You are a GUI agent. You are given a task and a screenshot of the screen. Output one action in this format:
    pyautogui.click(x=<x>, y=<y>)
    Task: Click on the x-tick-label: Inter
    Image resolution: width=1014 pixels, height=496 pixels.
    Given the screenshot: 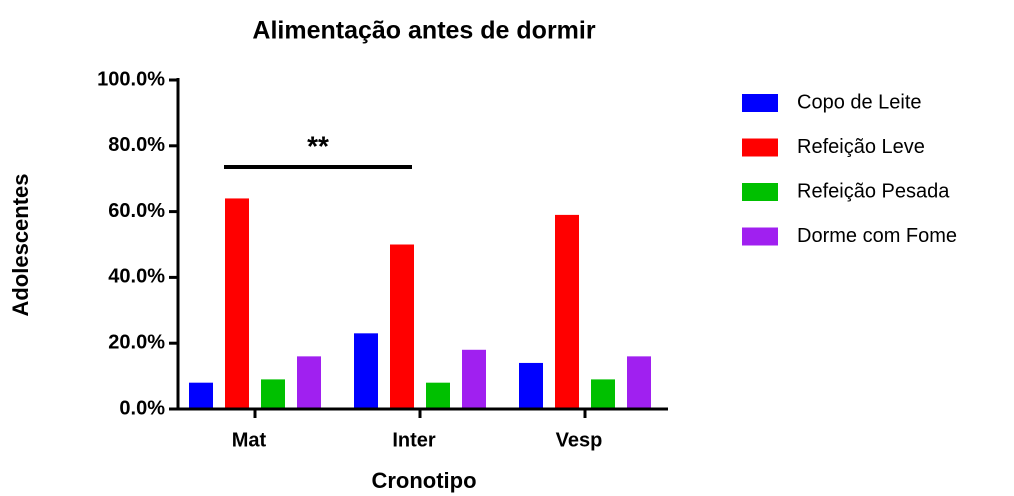 What is the action you would take?
    pyautogui.click(x=414, y=440)
    